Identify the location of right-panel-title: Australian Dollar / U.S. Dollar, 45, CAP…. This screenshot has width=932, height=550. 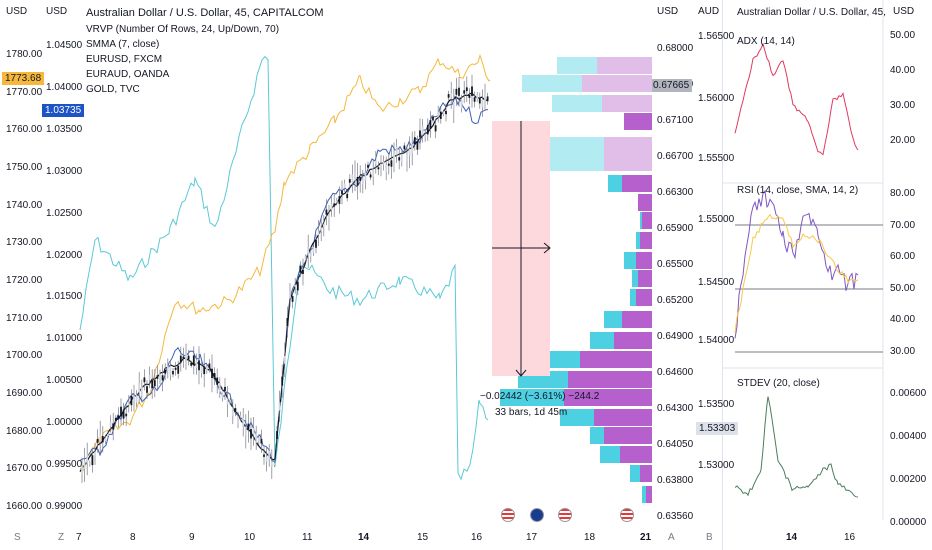
(812, 12).